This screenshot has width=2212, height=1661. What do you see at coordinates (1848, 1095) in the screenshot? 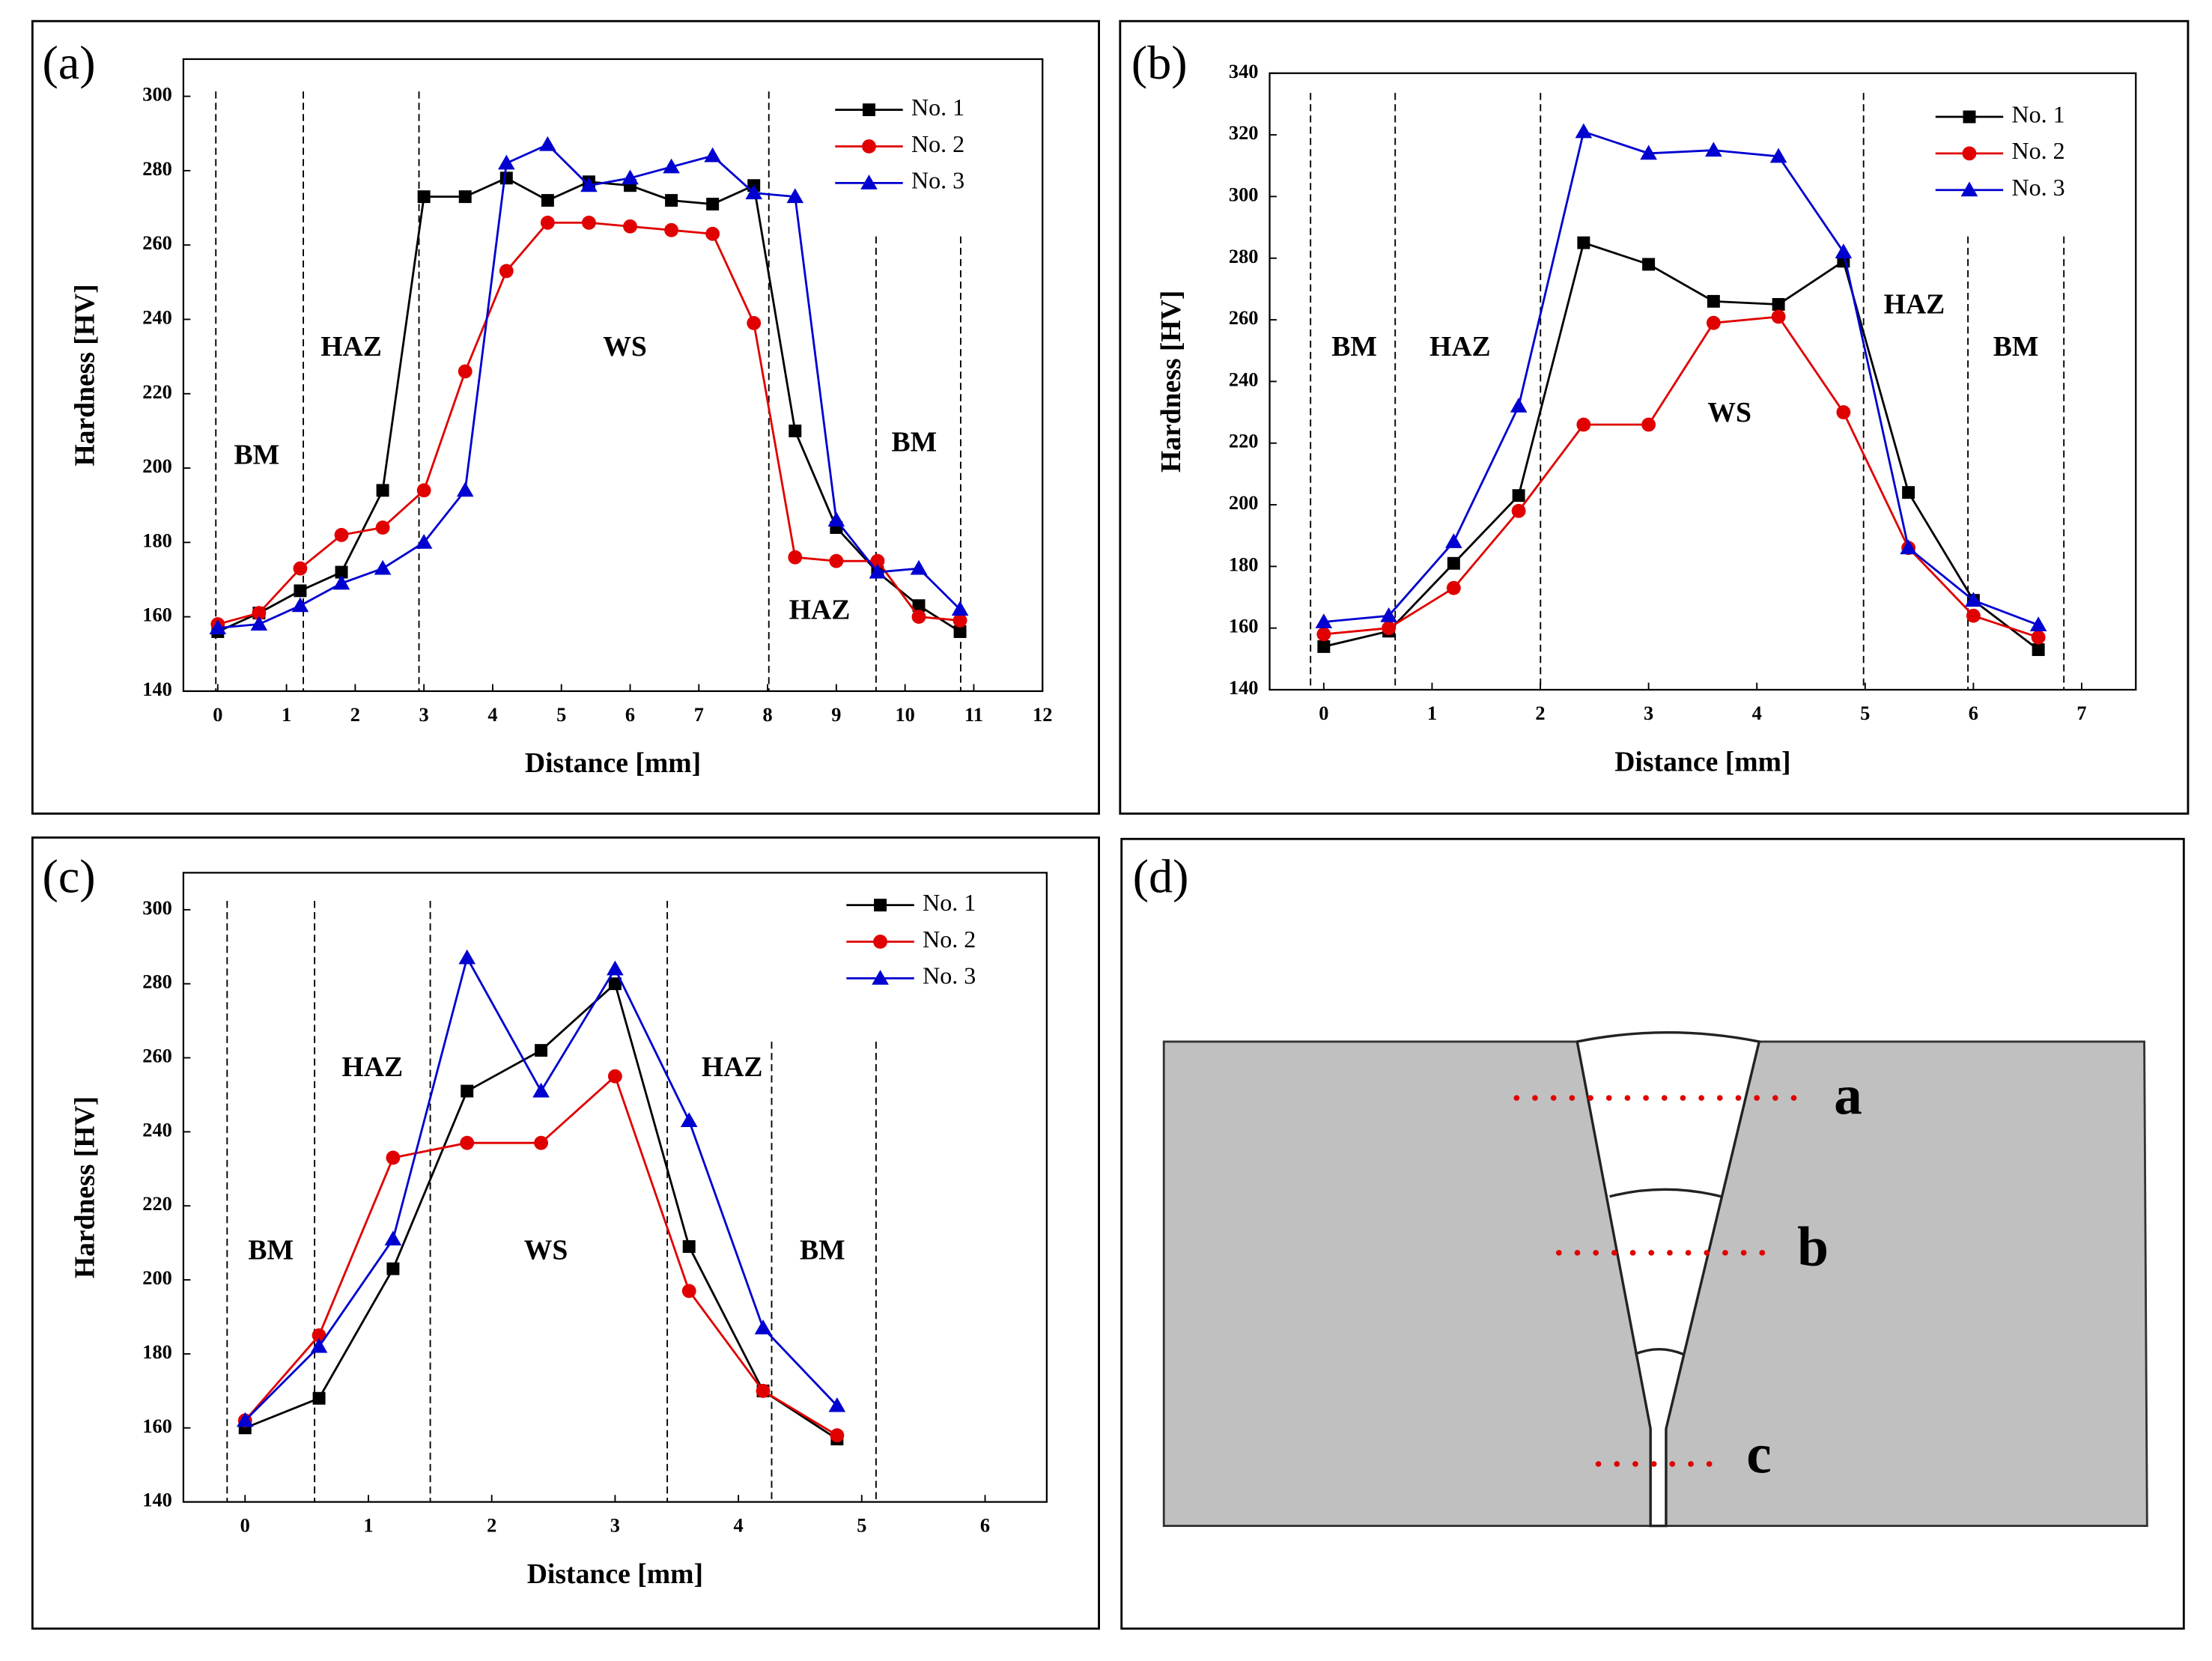
I see `line-label: a` at bounding box center [1848, 1095].